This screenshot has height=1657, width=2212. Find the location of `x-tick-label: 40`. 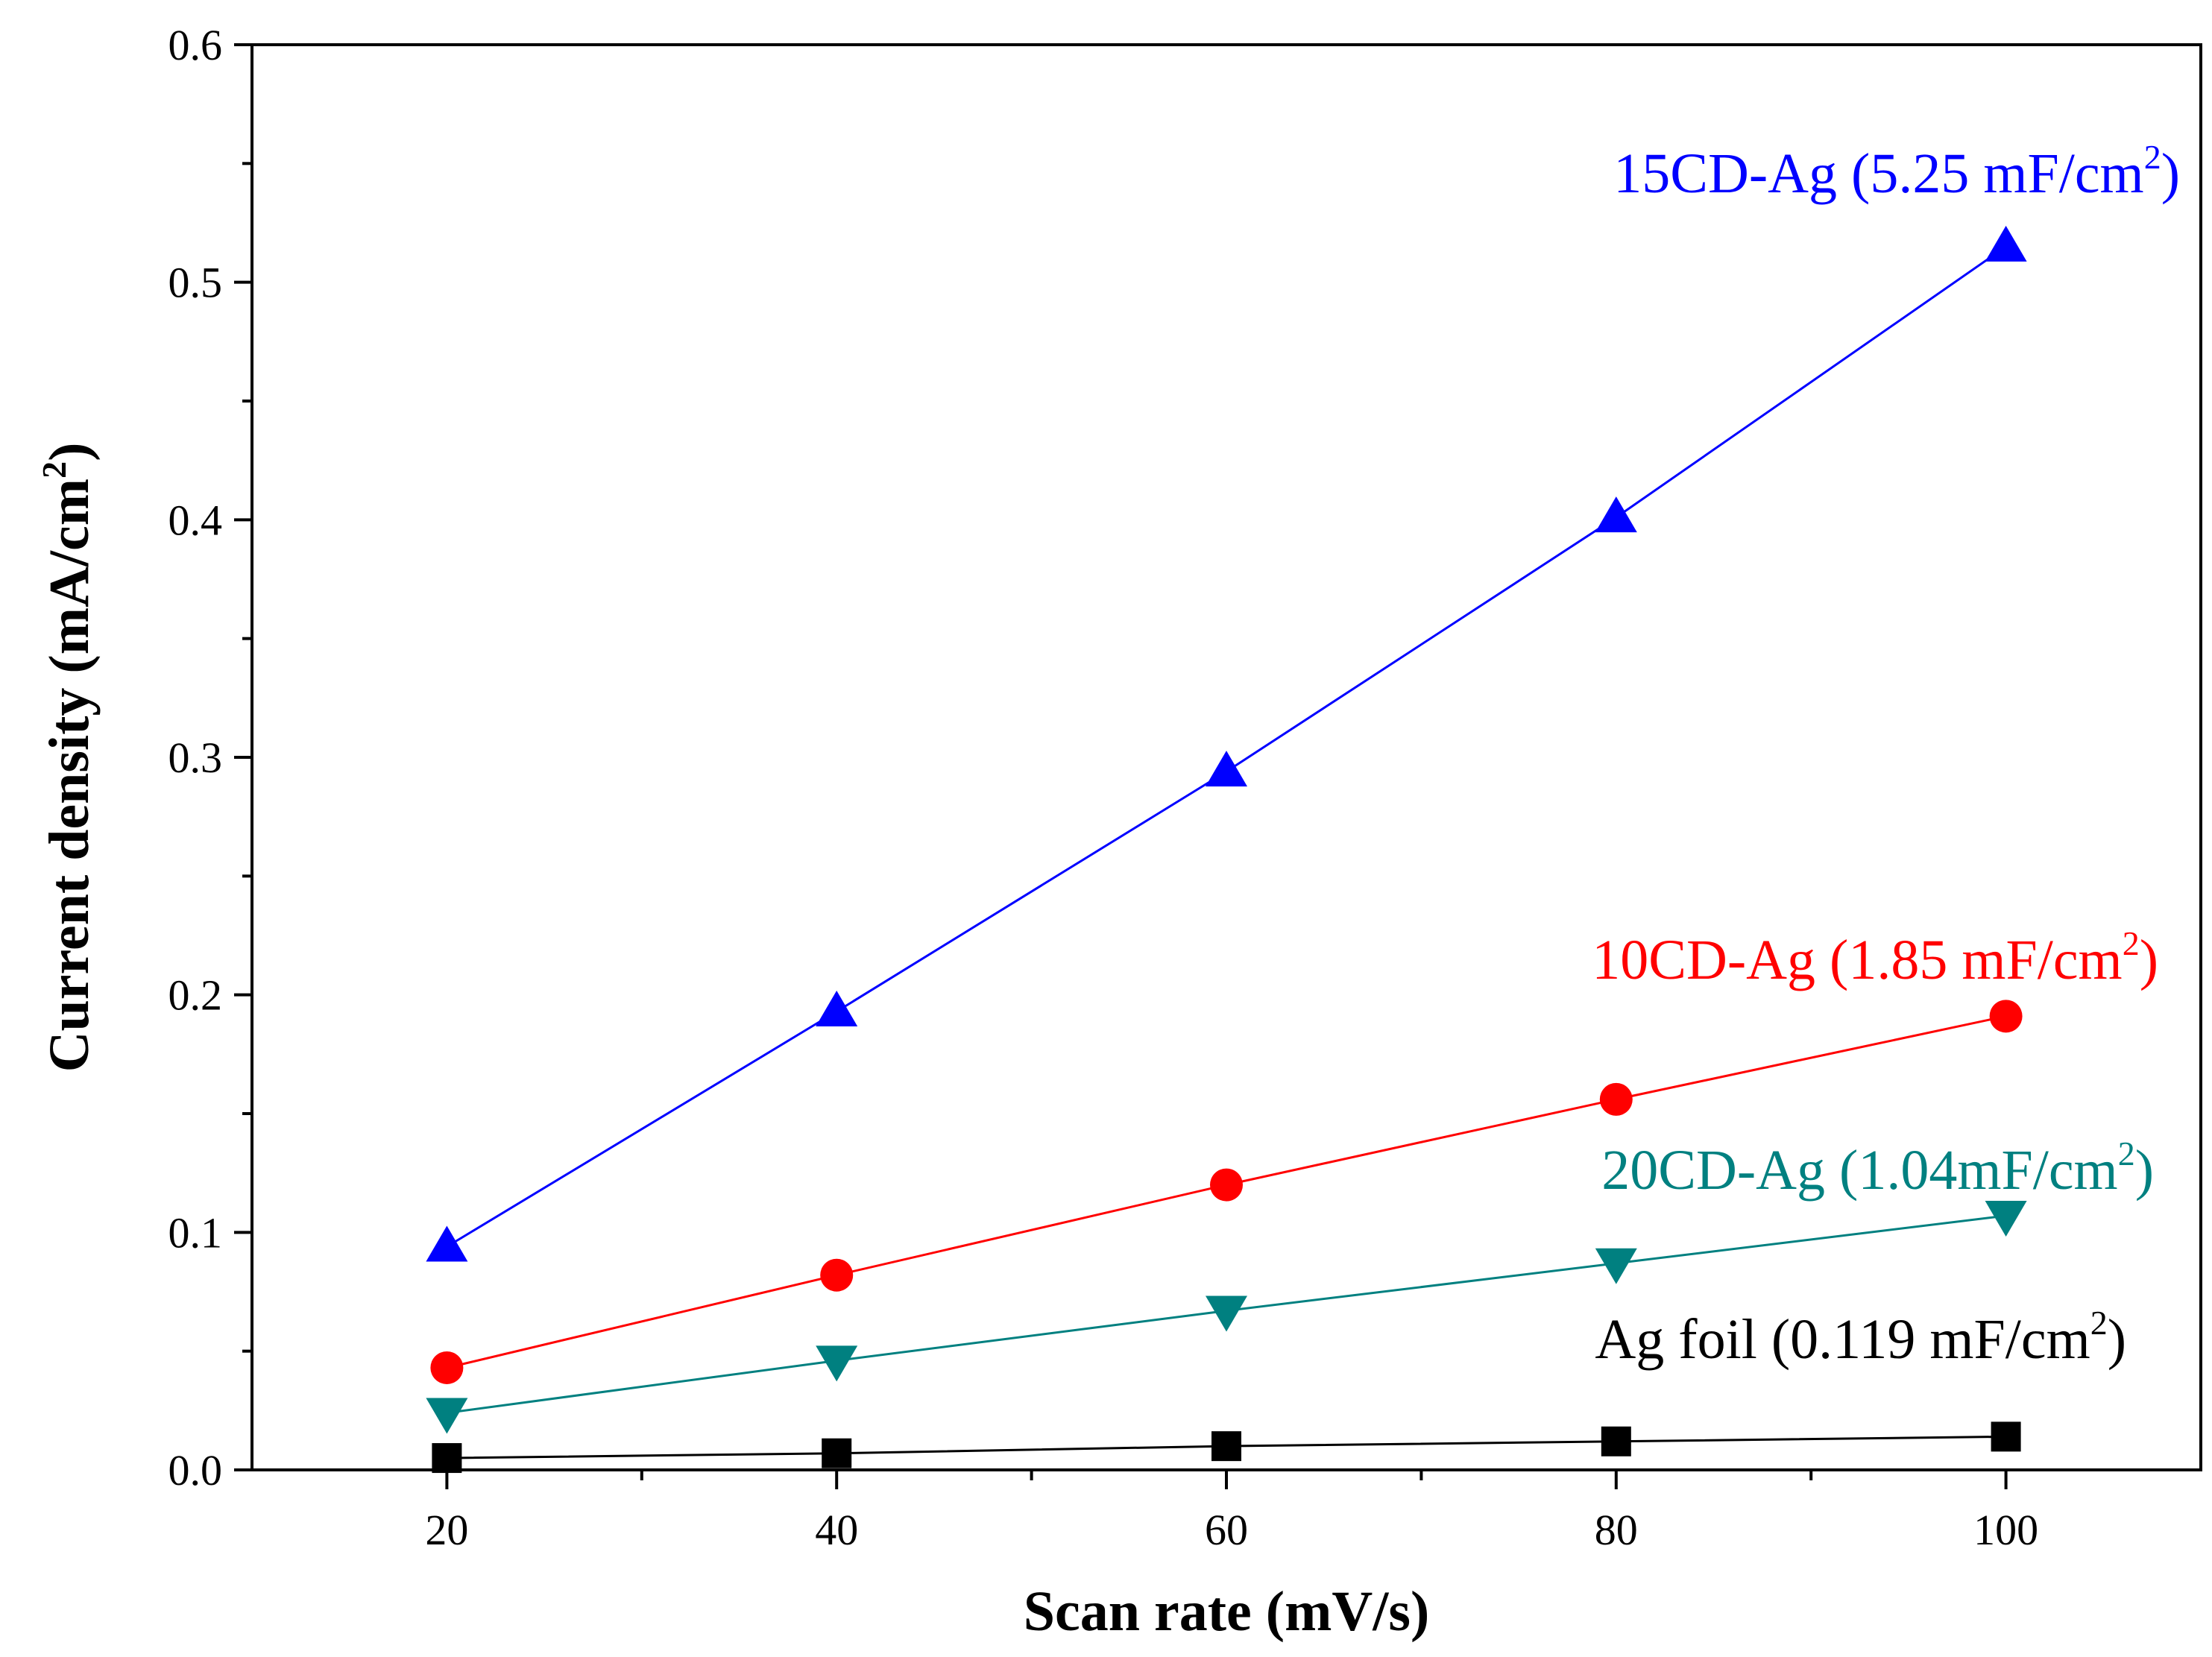

x-tick-label: 40 is located at coordinates (836, 1530).